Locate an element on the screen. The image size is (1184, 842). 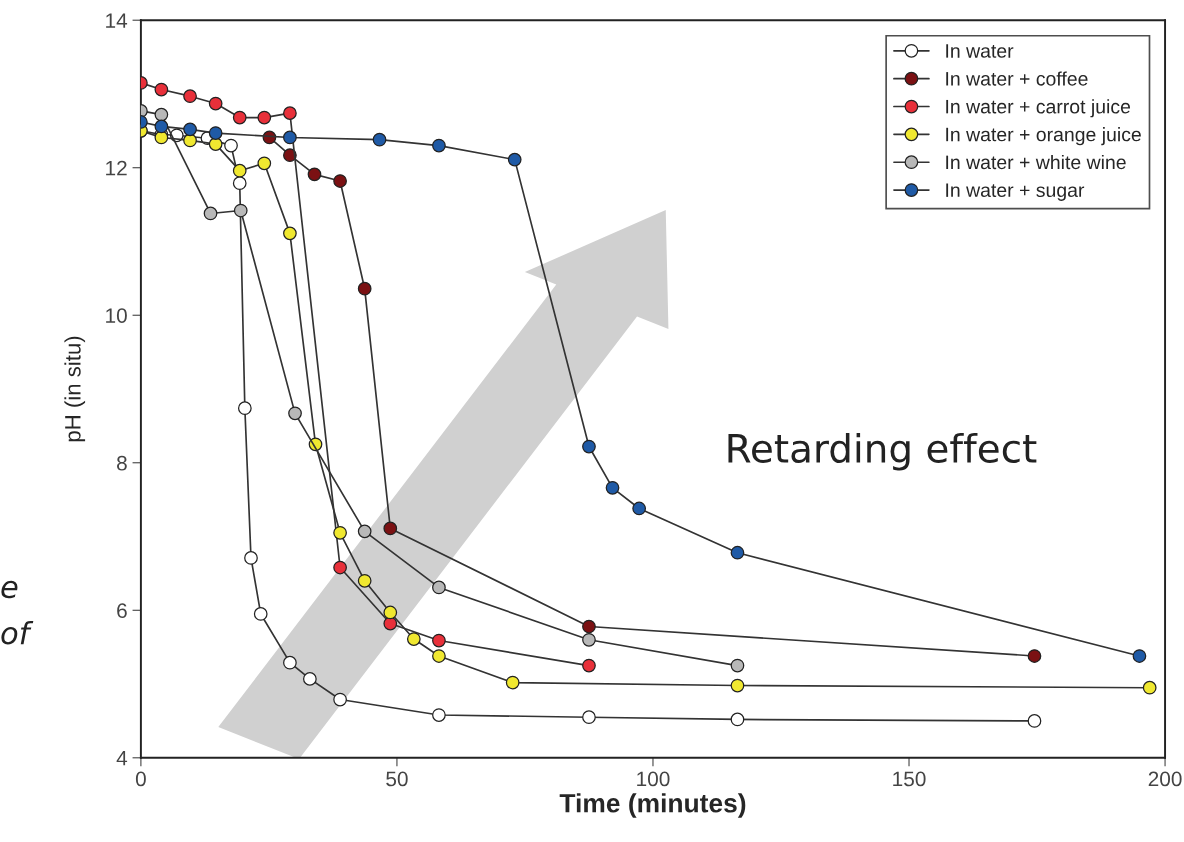
text: of is located at coordinates (17, 632).